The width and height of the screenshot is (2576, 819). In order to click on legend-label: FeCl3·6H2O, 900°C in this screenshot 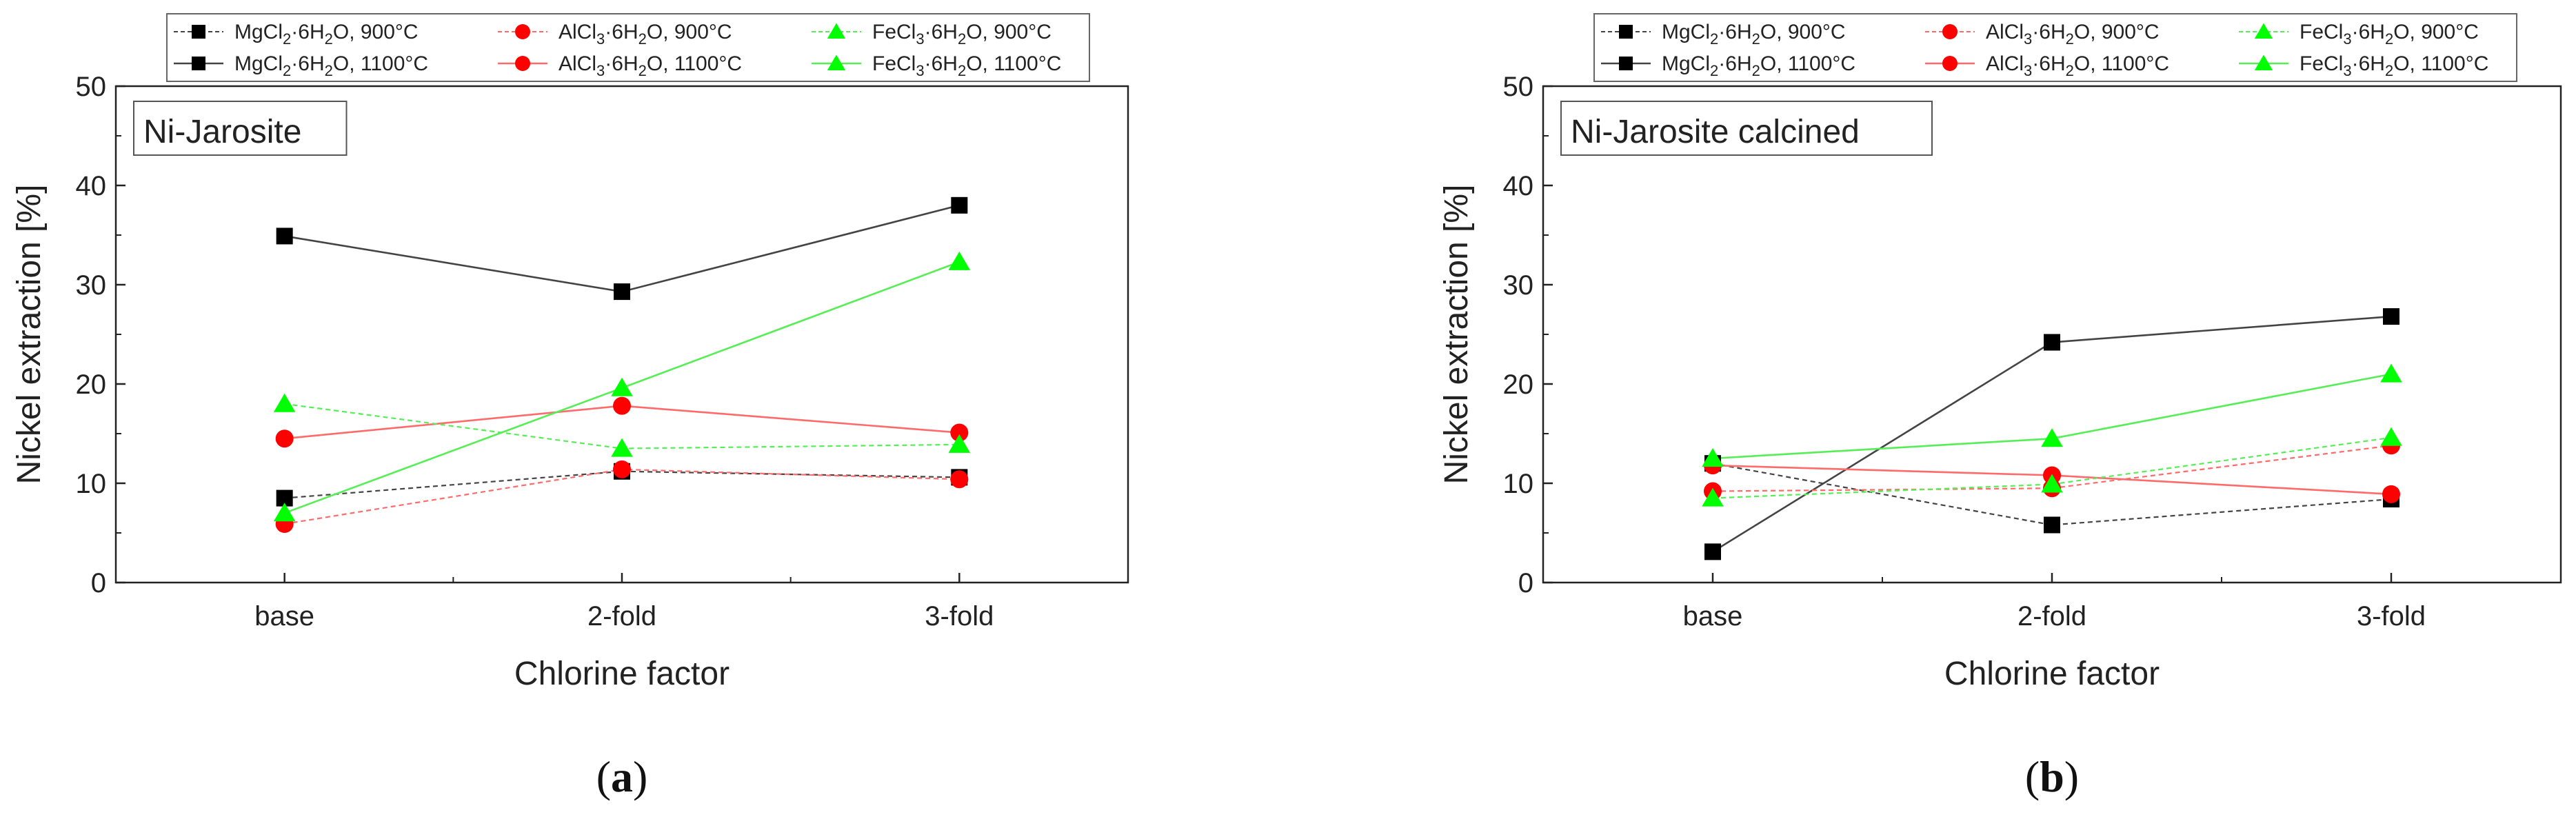, I will do `click(2389, 34)`.